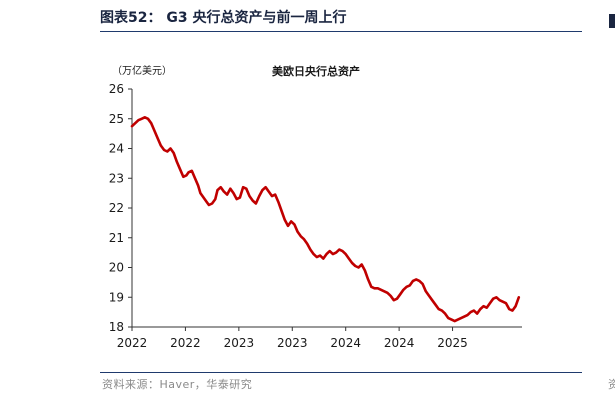 The width and height of the screenshot is (615, 403). Describe the element at coordinates (116, 178) in the screenshot. I see `y-tick-label: 23` at that location.